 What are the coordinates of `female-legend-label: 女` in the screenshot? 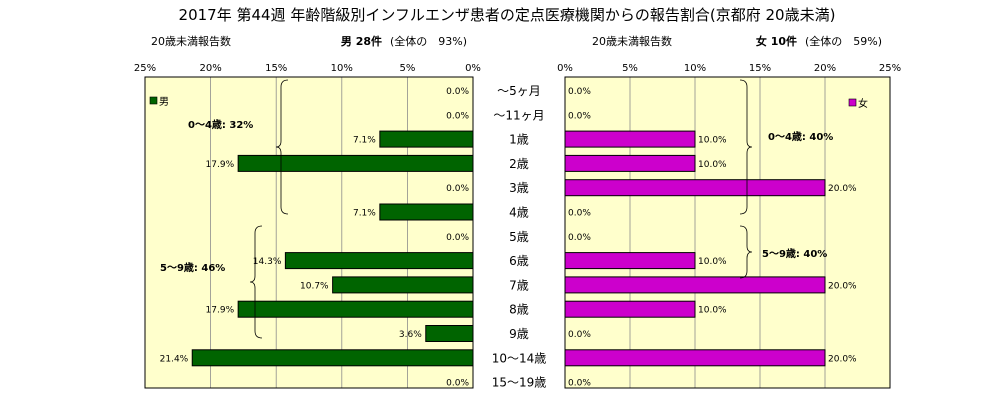 It's located at (863, 103).